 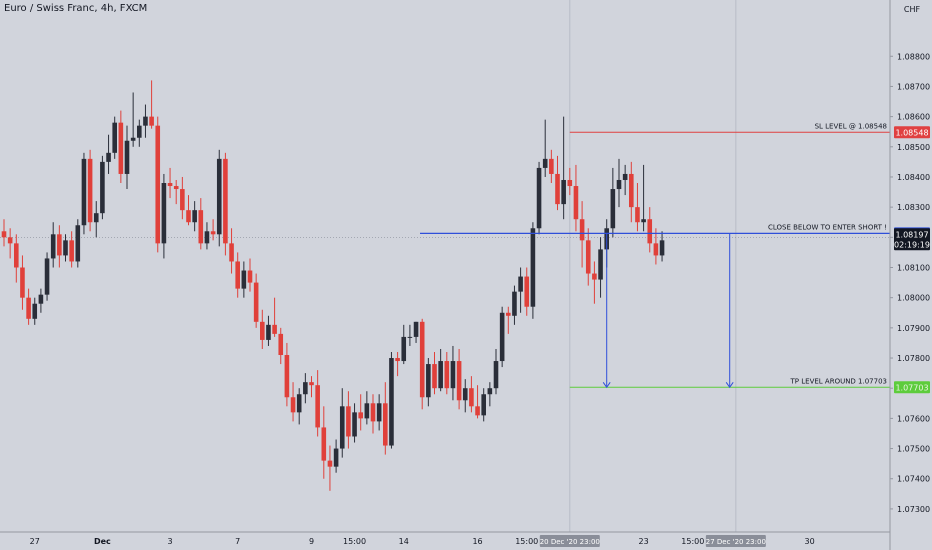 I want to click on x-tick-label: 23, so click(x=644, y=541).